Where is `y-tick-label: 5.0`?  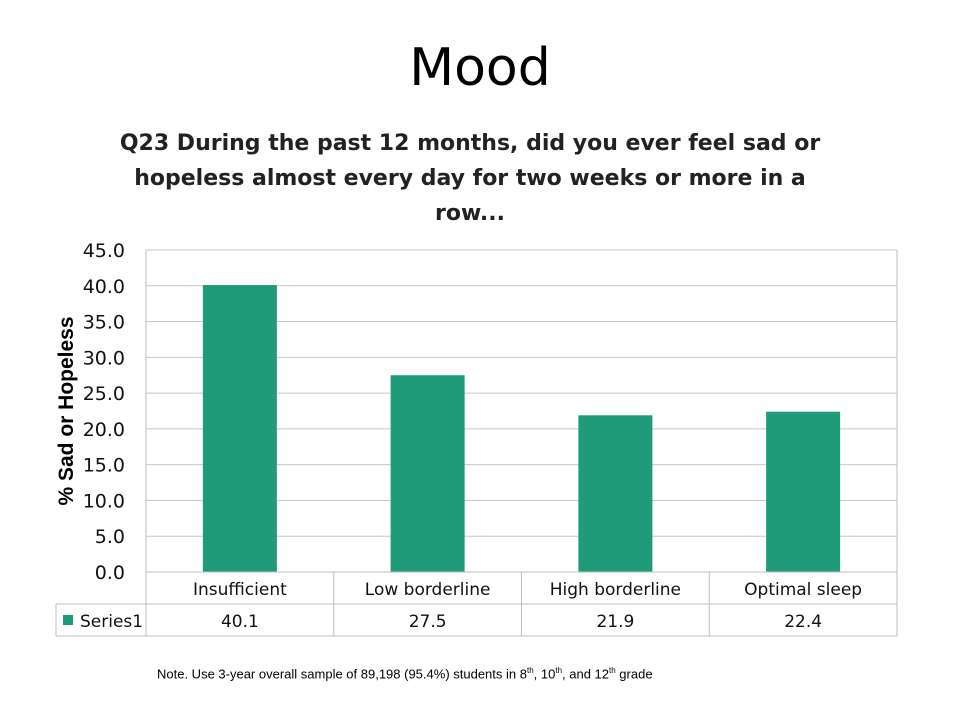
y-tick-label: 5.0 is located at coordinates (110, 537).